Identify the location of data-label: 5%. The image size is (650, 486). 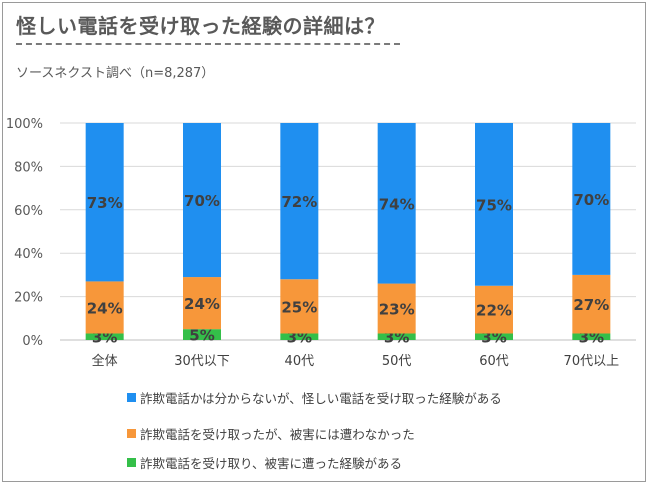
(201, 336).